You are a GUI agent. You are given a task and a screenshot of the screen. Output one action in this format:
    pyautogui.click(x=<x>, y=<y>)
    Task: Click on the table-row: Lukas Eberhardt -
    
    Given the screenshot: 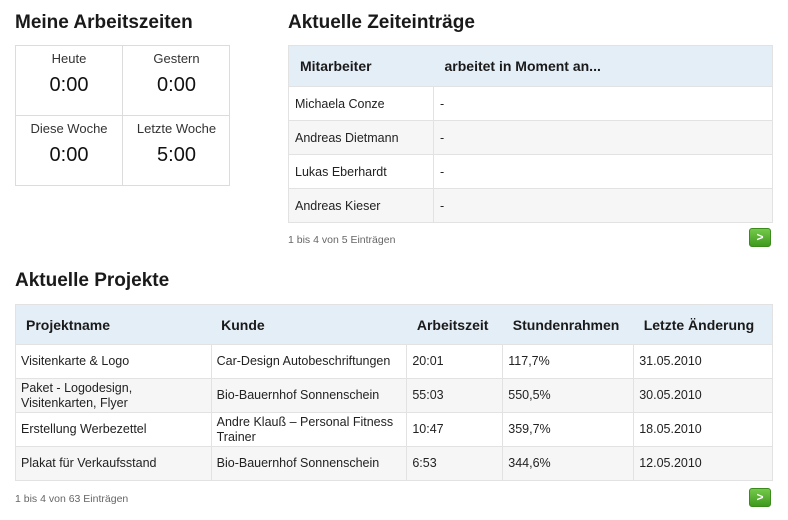 What is the action you would take?
    pyautogui.click(x=530, y=171)
    